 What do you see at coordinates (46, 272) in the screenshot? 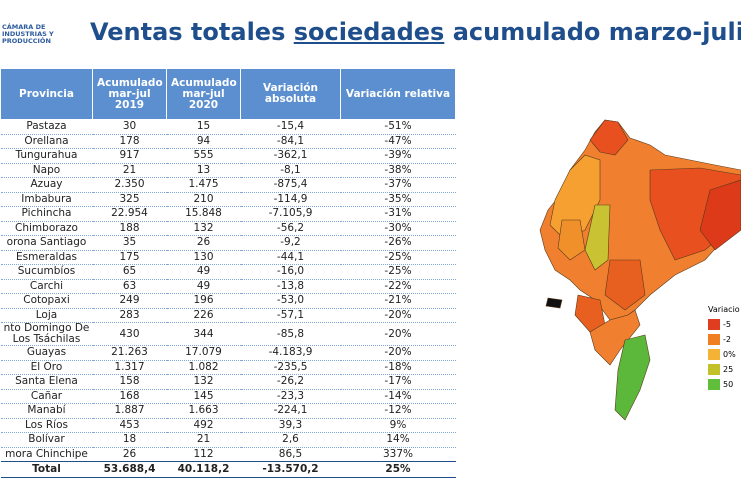
I see `cell: Sucumbíos` at bounding box center [46, 272].